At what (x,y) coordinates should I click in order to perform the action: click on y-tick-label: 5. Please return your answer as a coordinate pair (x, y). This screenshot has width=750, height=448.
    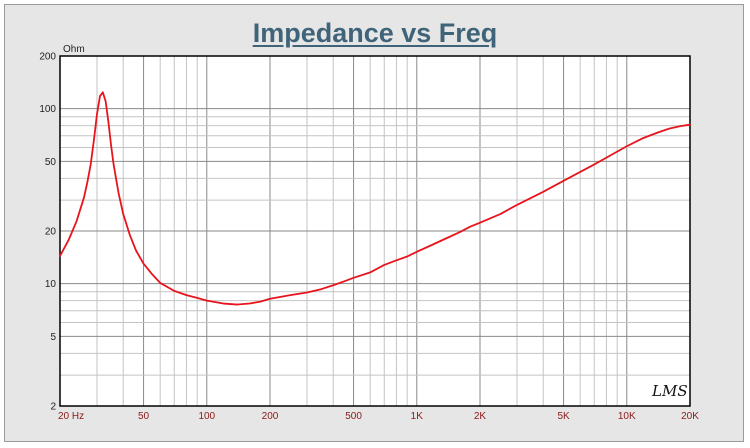
    Looking at the image, I should click on (53, 337).